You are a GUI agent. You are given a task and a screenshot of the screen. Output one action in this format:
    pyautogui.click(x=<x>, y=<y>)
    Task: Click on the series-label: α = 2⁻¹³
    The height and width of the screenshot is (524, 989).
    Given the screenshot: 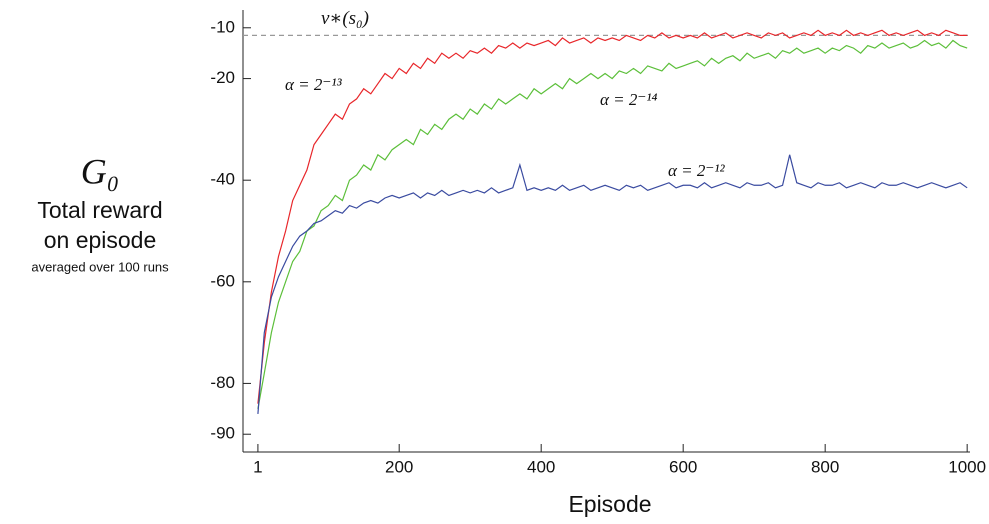 What is the action you would take?
    pyautogui.click(x=313, y=84)
    